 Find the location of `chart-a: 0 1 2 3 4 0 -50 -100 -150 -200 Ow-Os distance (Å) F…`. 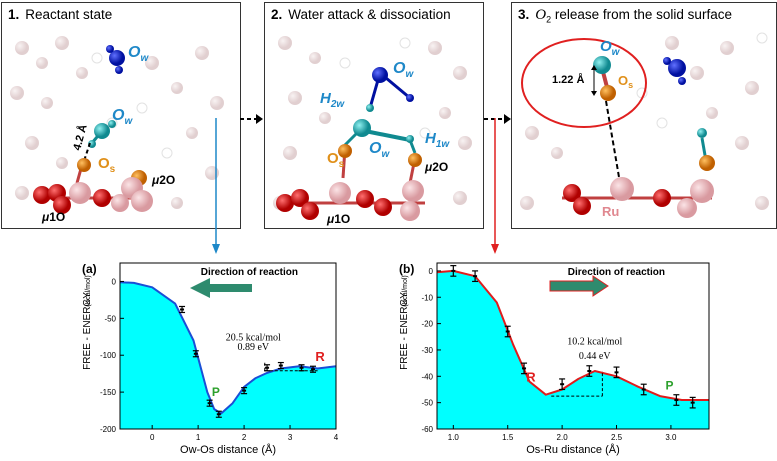

chart-a: 0 1 2 3 4 0 -50 -100 -150 -200 Ow-Os distance (Å) F… is located at coordinates (210, 359).